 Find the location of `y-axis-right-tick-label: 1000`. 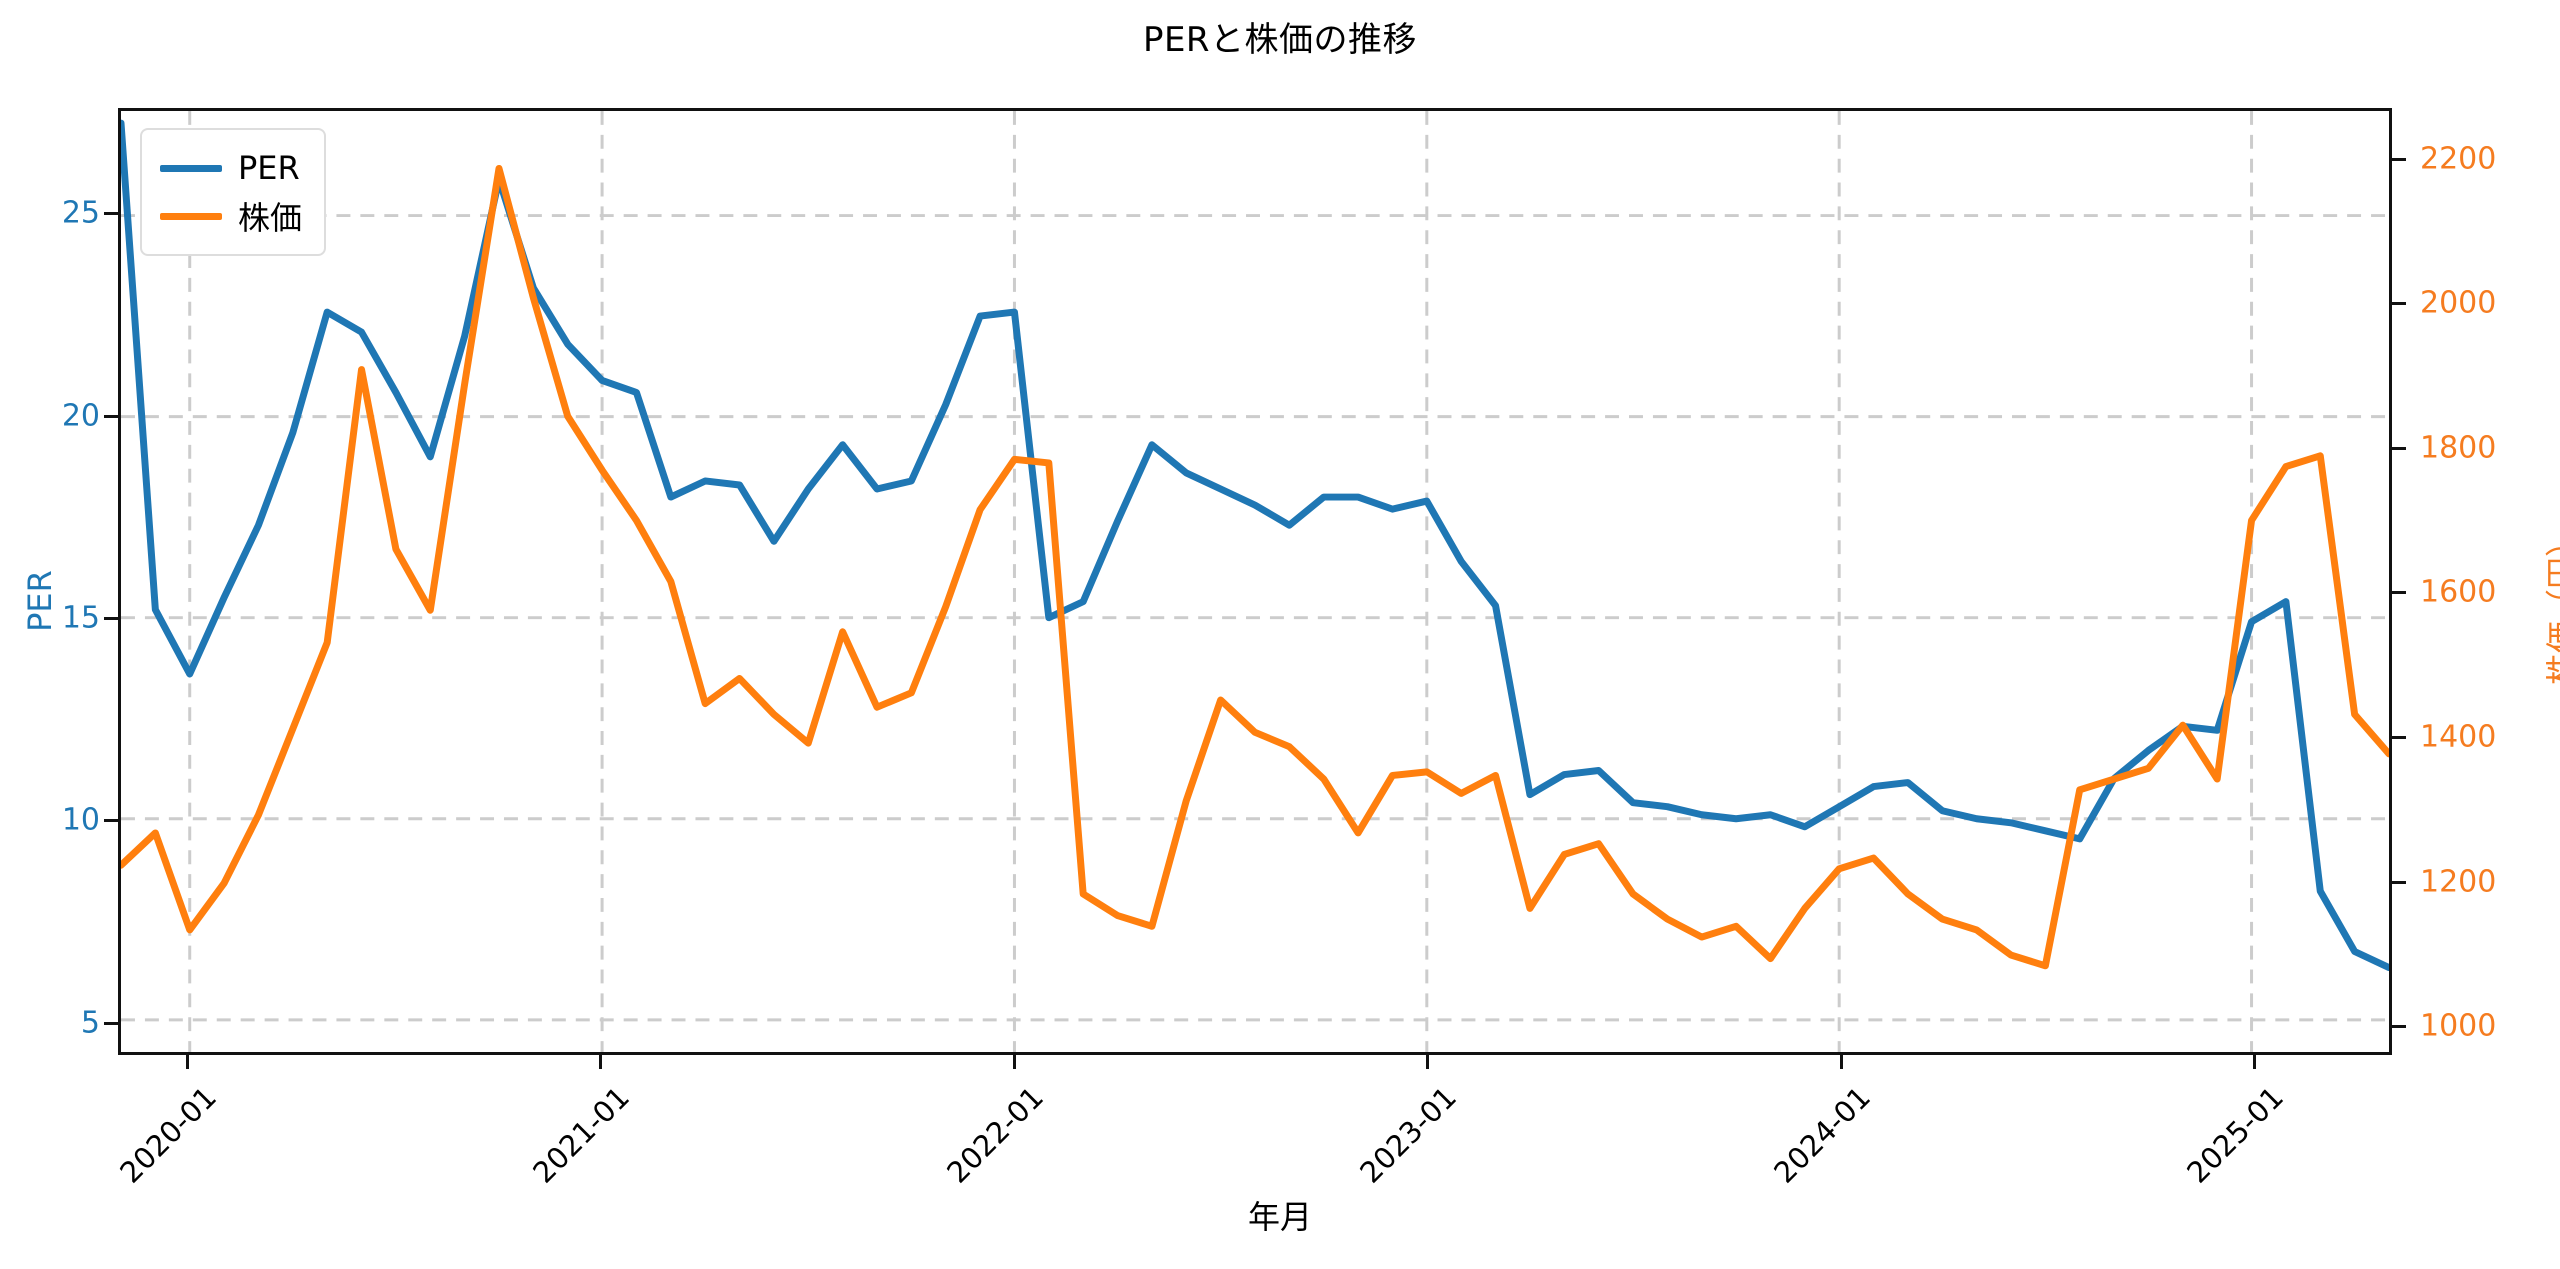

y-axis-right-tick-label: 1000 is located at coordinates (2458, 1026).